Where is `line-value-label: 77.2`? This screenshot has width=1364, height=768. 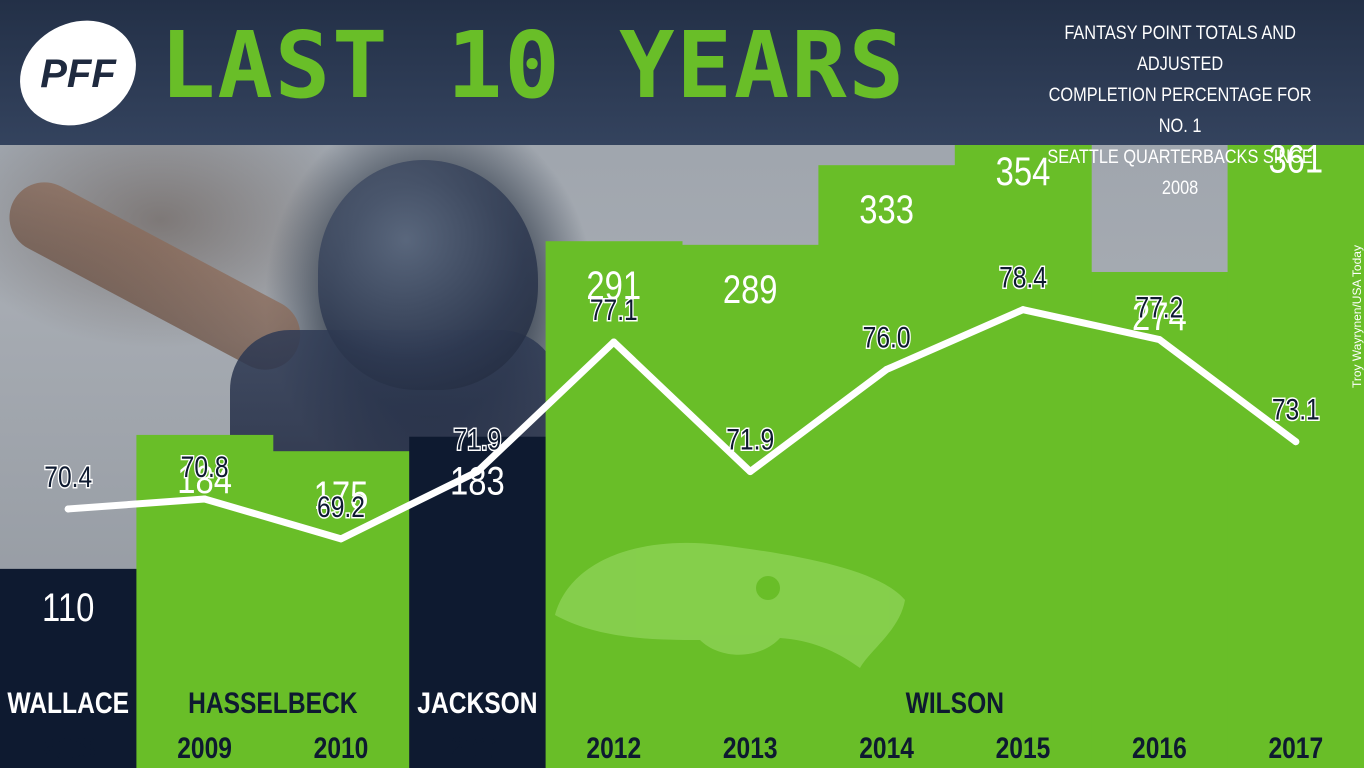 line-value-label: 77.2 is located at coordinates (1159, 307).